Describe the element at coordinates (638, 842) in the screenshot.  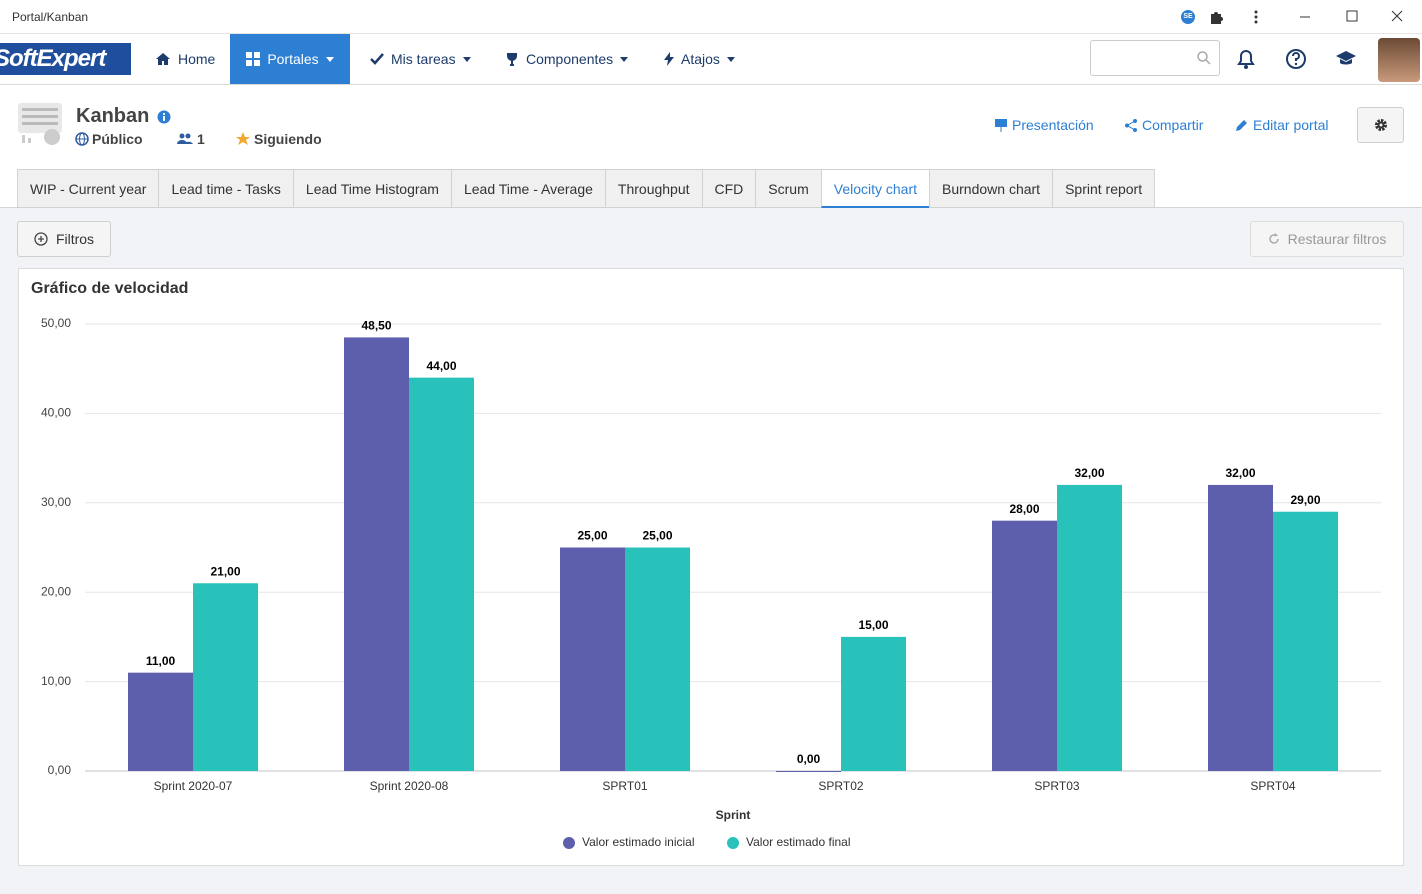
I see `legend-label: Valor estimado inicial` at that location.